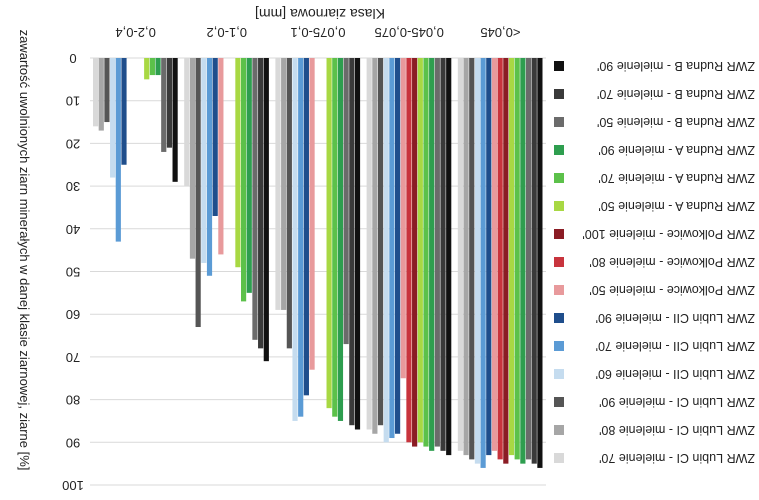 Image resolution: width=759 pixels, height=500 pixels. I want to click on y-tick-label: 90, so click(73, 442).